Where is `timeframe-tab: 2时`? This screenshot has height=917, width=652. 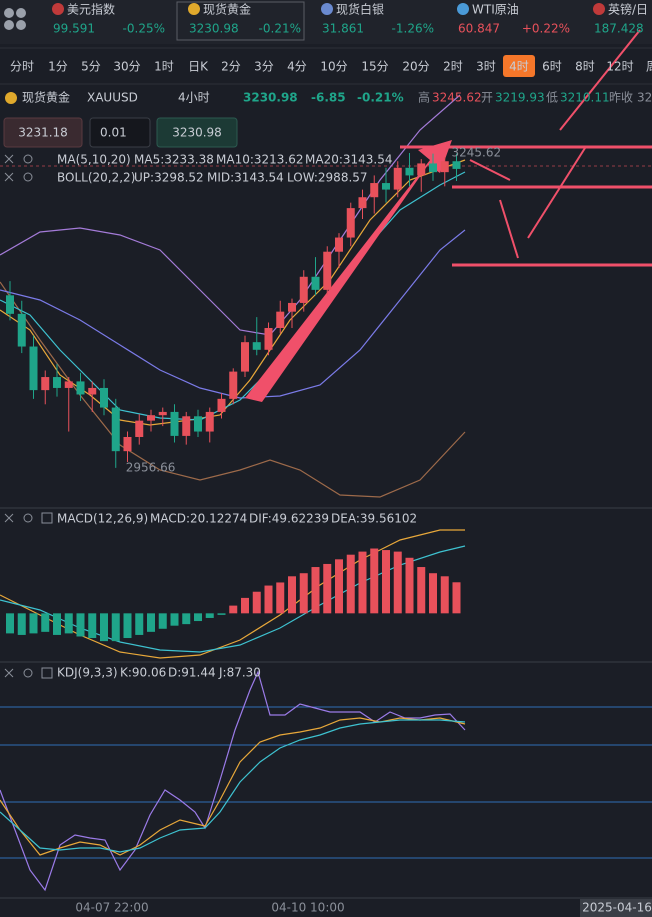 timeframe-tab: 2时 is located at coordinates (453, 67).